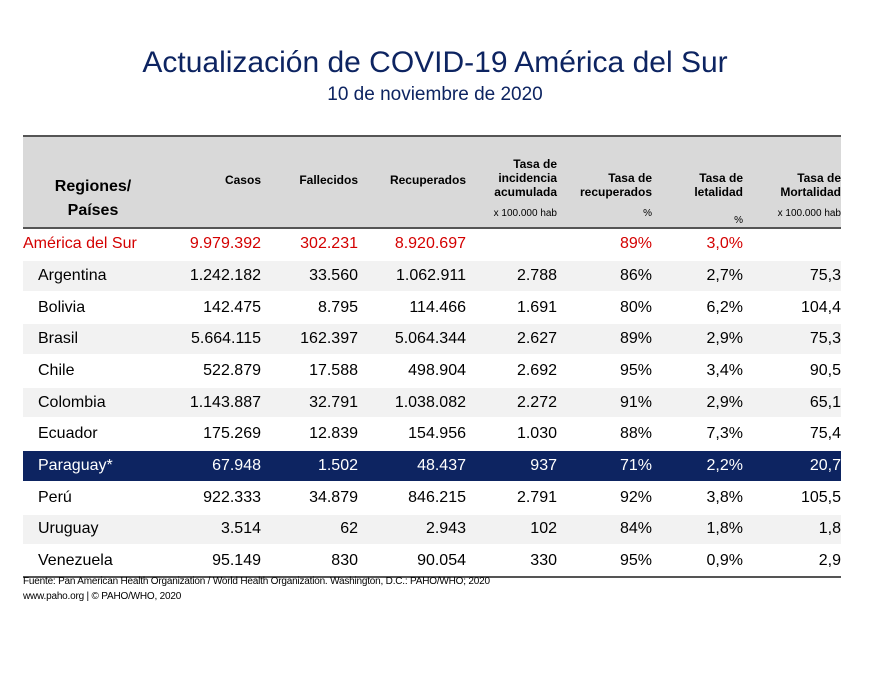 This screenshot has width=870, height=675. I want to click on header-mortalidad: Tasa de Mortalidad x 100.000 hab, so click(809, 195).